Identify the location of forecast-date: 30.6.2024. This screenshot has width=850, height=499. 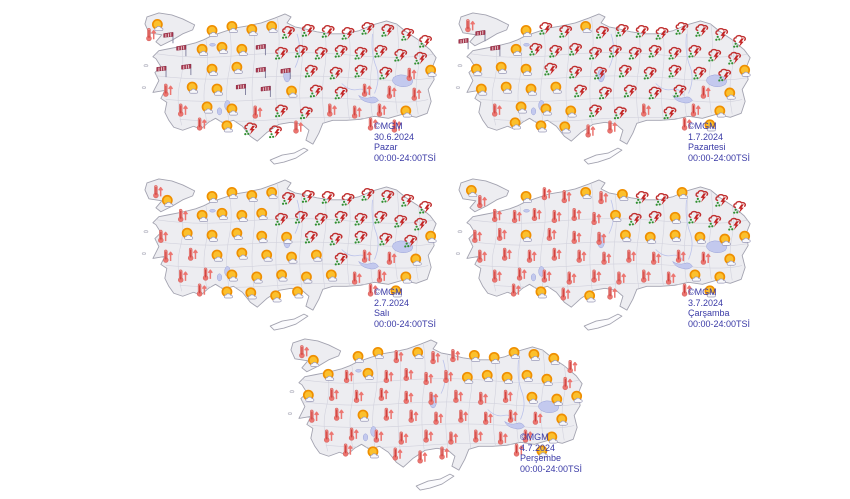
(394, 136).